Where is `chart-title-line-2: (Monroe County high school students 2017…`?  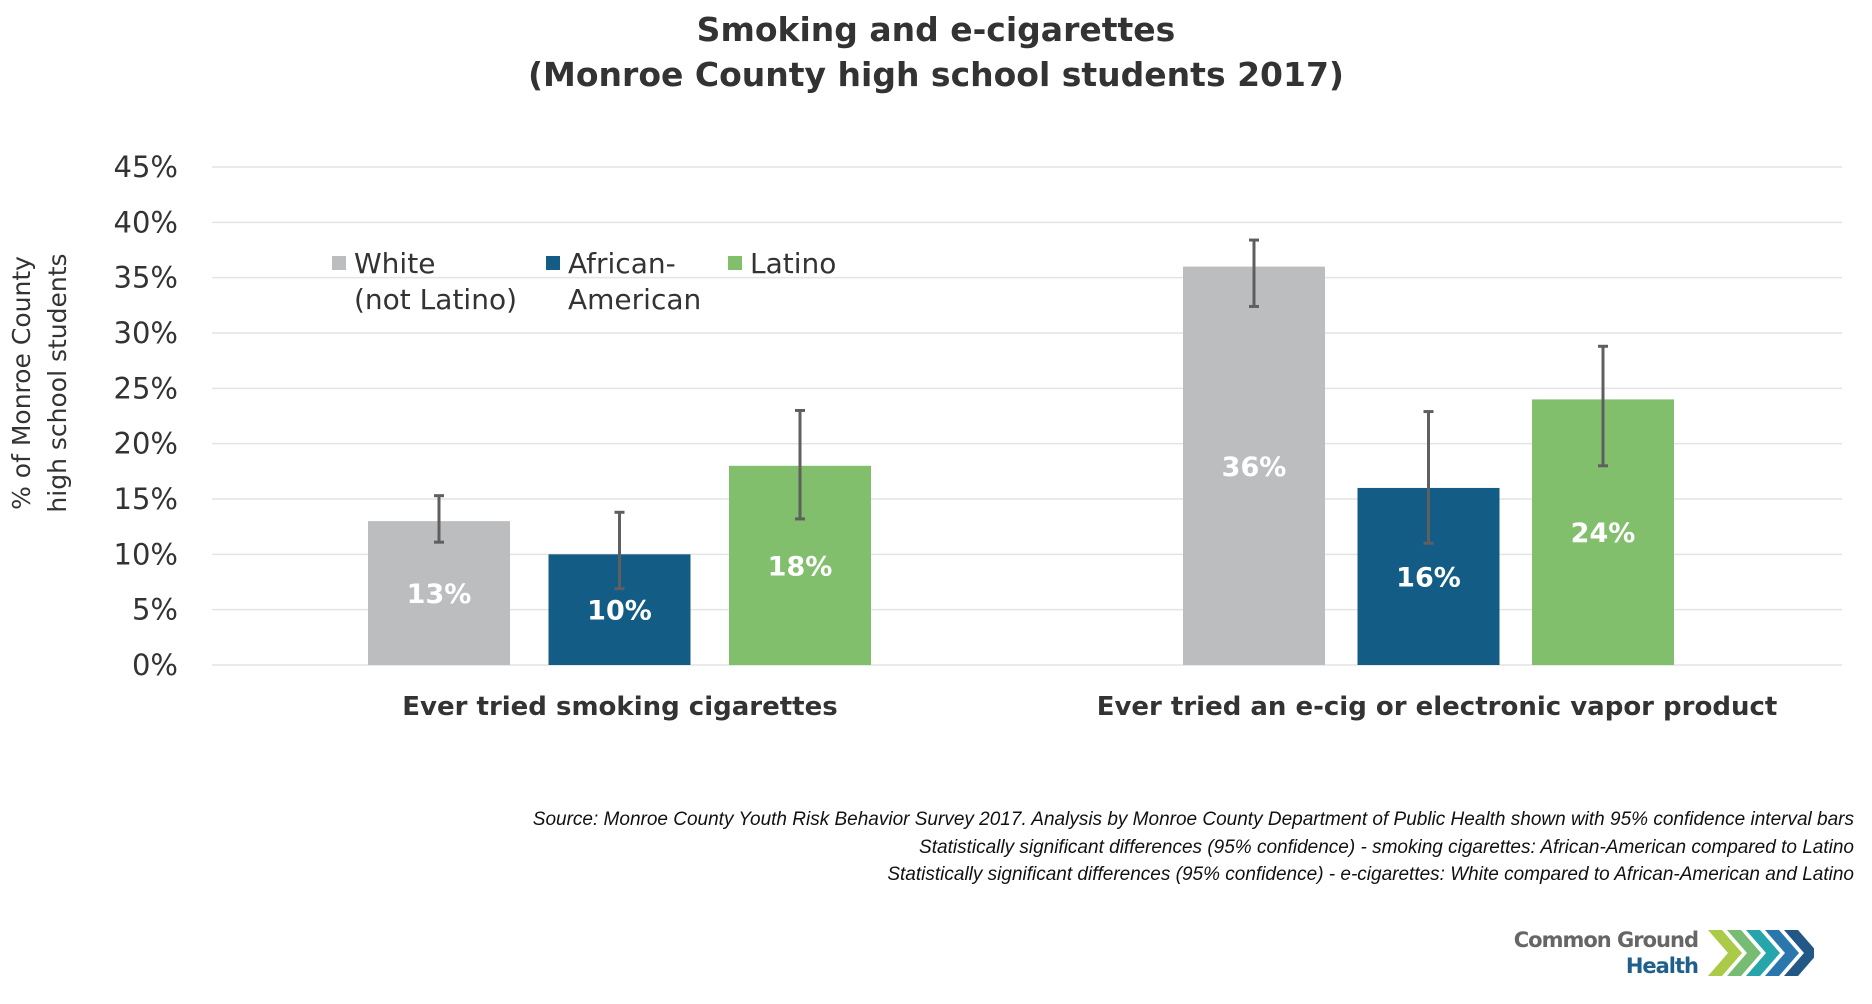 chart-title-line-2: (Monroe County high school students 2017… is located at coordinates (936, 74).